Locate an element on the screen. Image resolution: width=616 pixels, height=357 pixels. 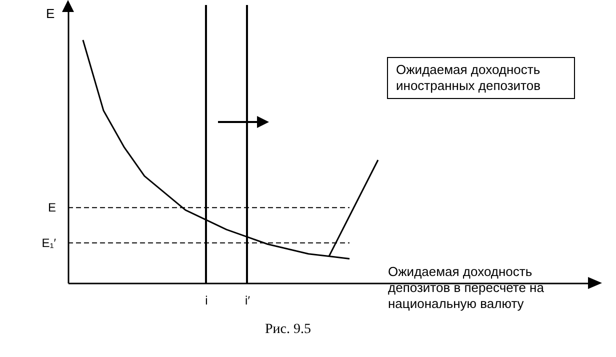
ref-line-label: E is located at coordinates (52, 207).